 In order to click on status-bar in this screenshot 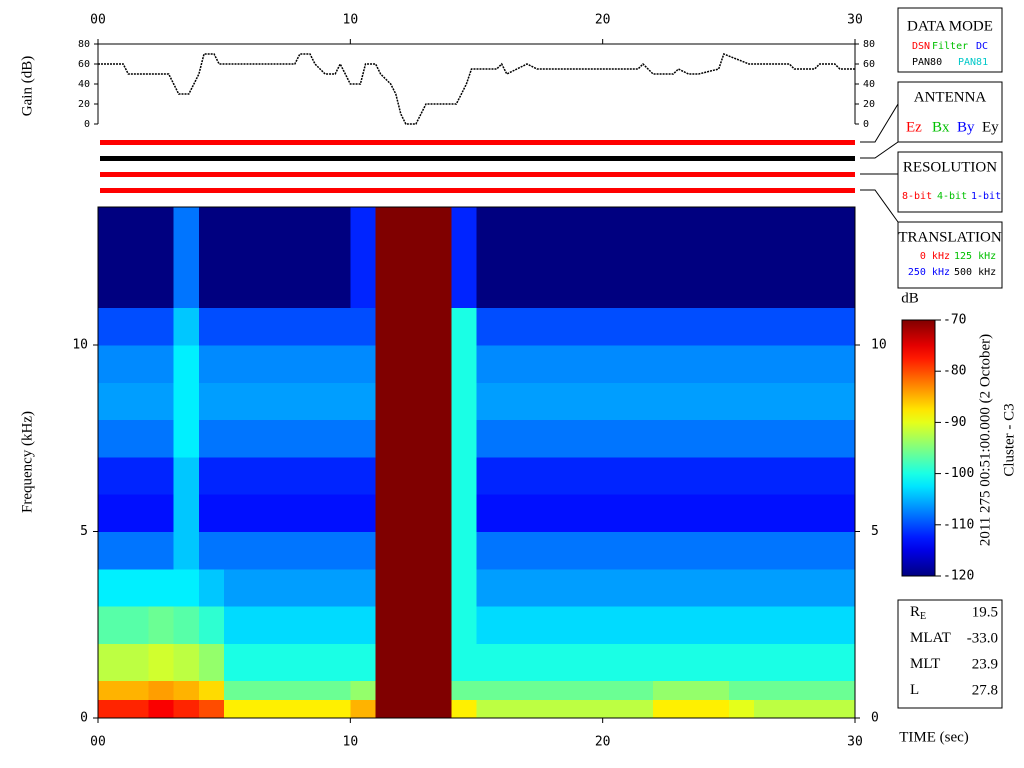, I will do `click(477, 174)`.